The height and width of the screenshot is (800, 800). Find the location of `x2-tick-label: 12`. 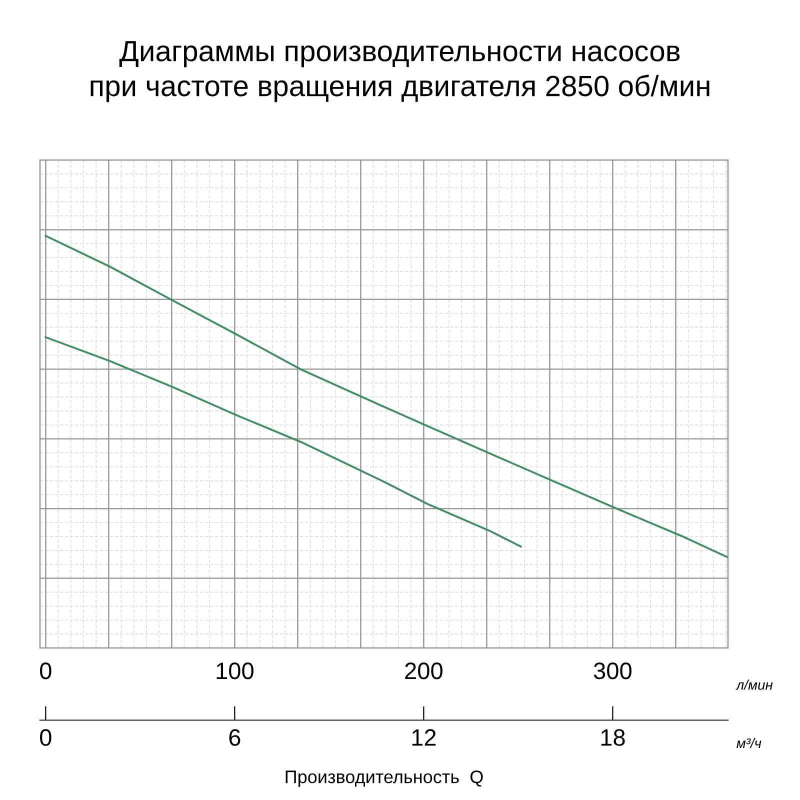

x2-tick-label: 12 is located at coordinates (424, 737).